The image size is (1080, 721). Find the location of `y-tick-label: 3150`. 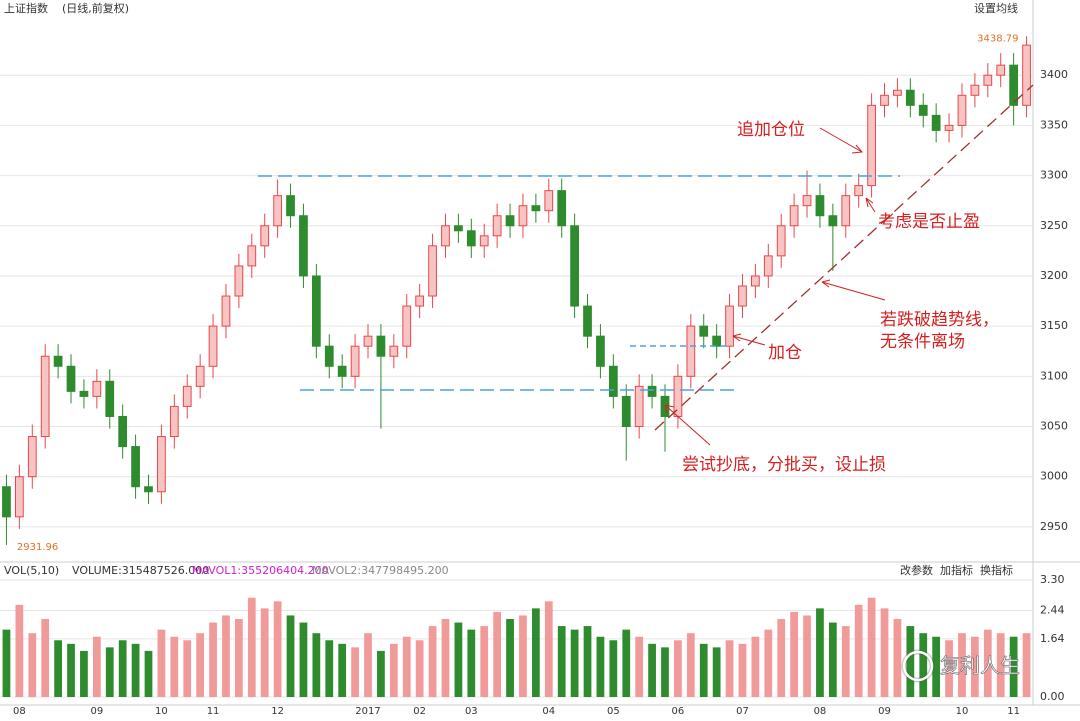

y-tick-label: 3150 is located at coordinates (1054, 325).